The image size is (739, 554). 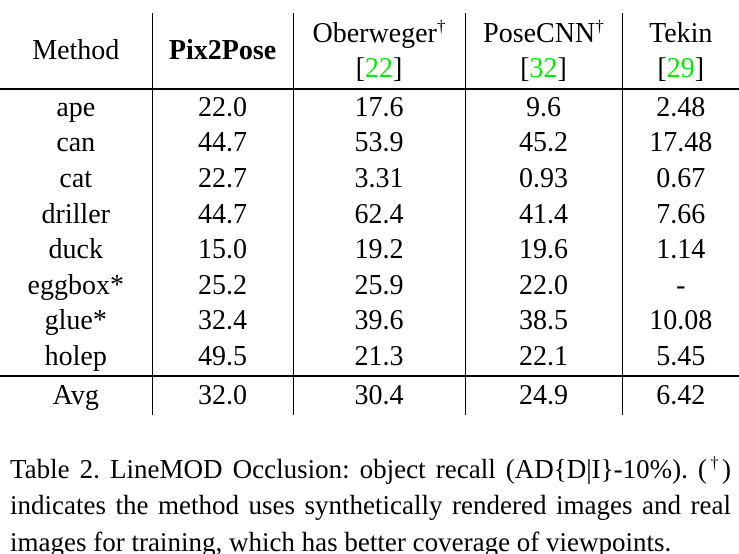 What do you see at coordinates (222, 285) in the screenshot?
I see `value-cell: 25.2` at bounding box center [222, 285].